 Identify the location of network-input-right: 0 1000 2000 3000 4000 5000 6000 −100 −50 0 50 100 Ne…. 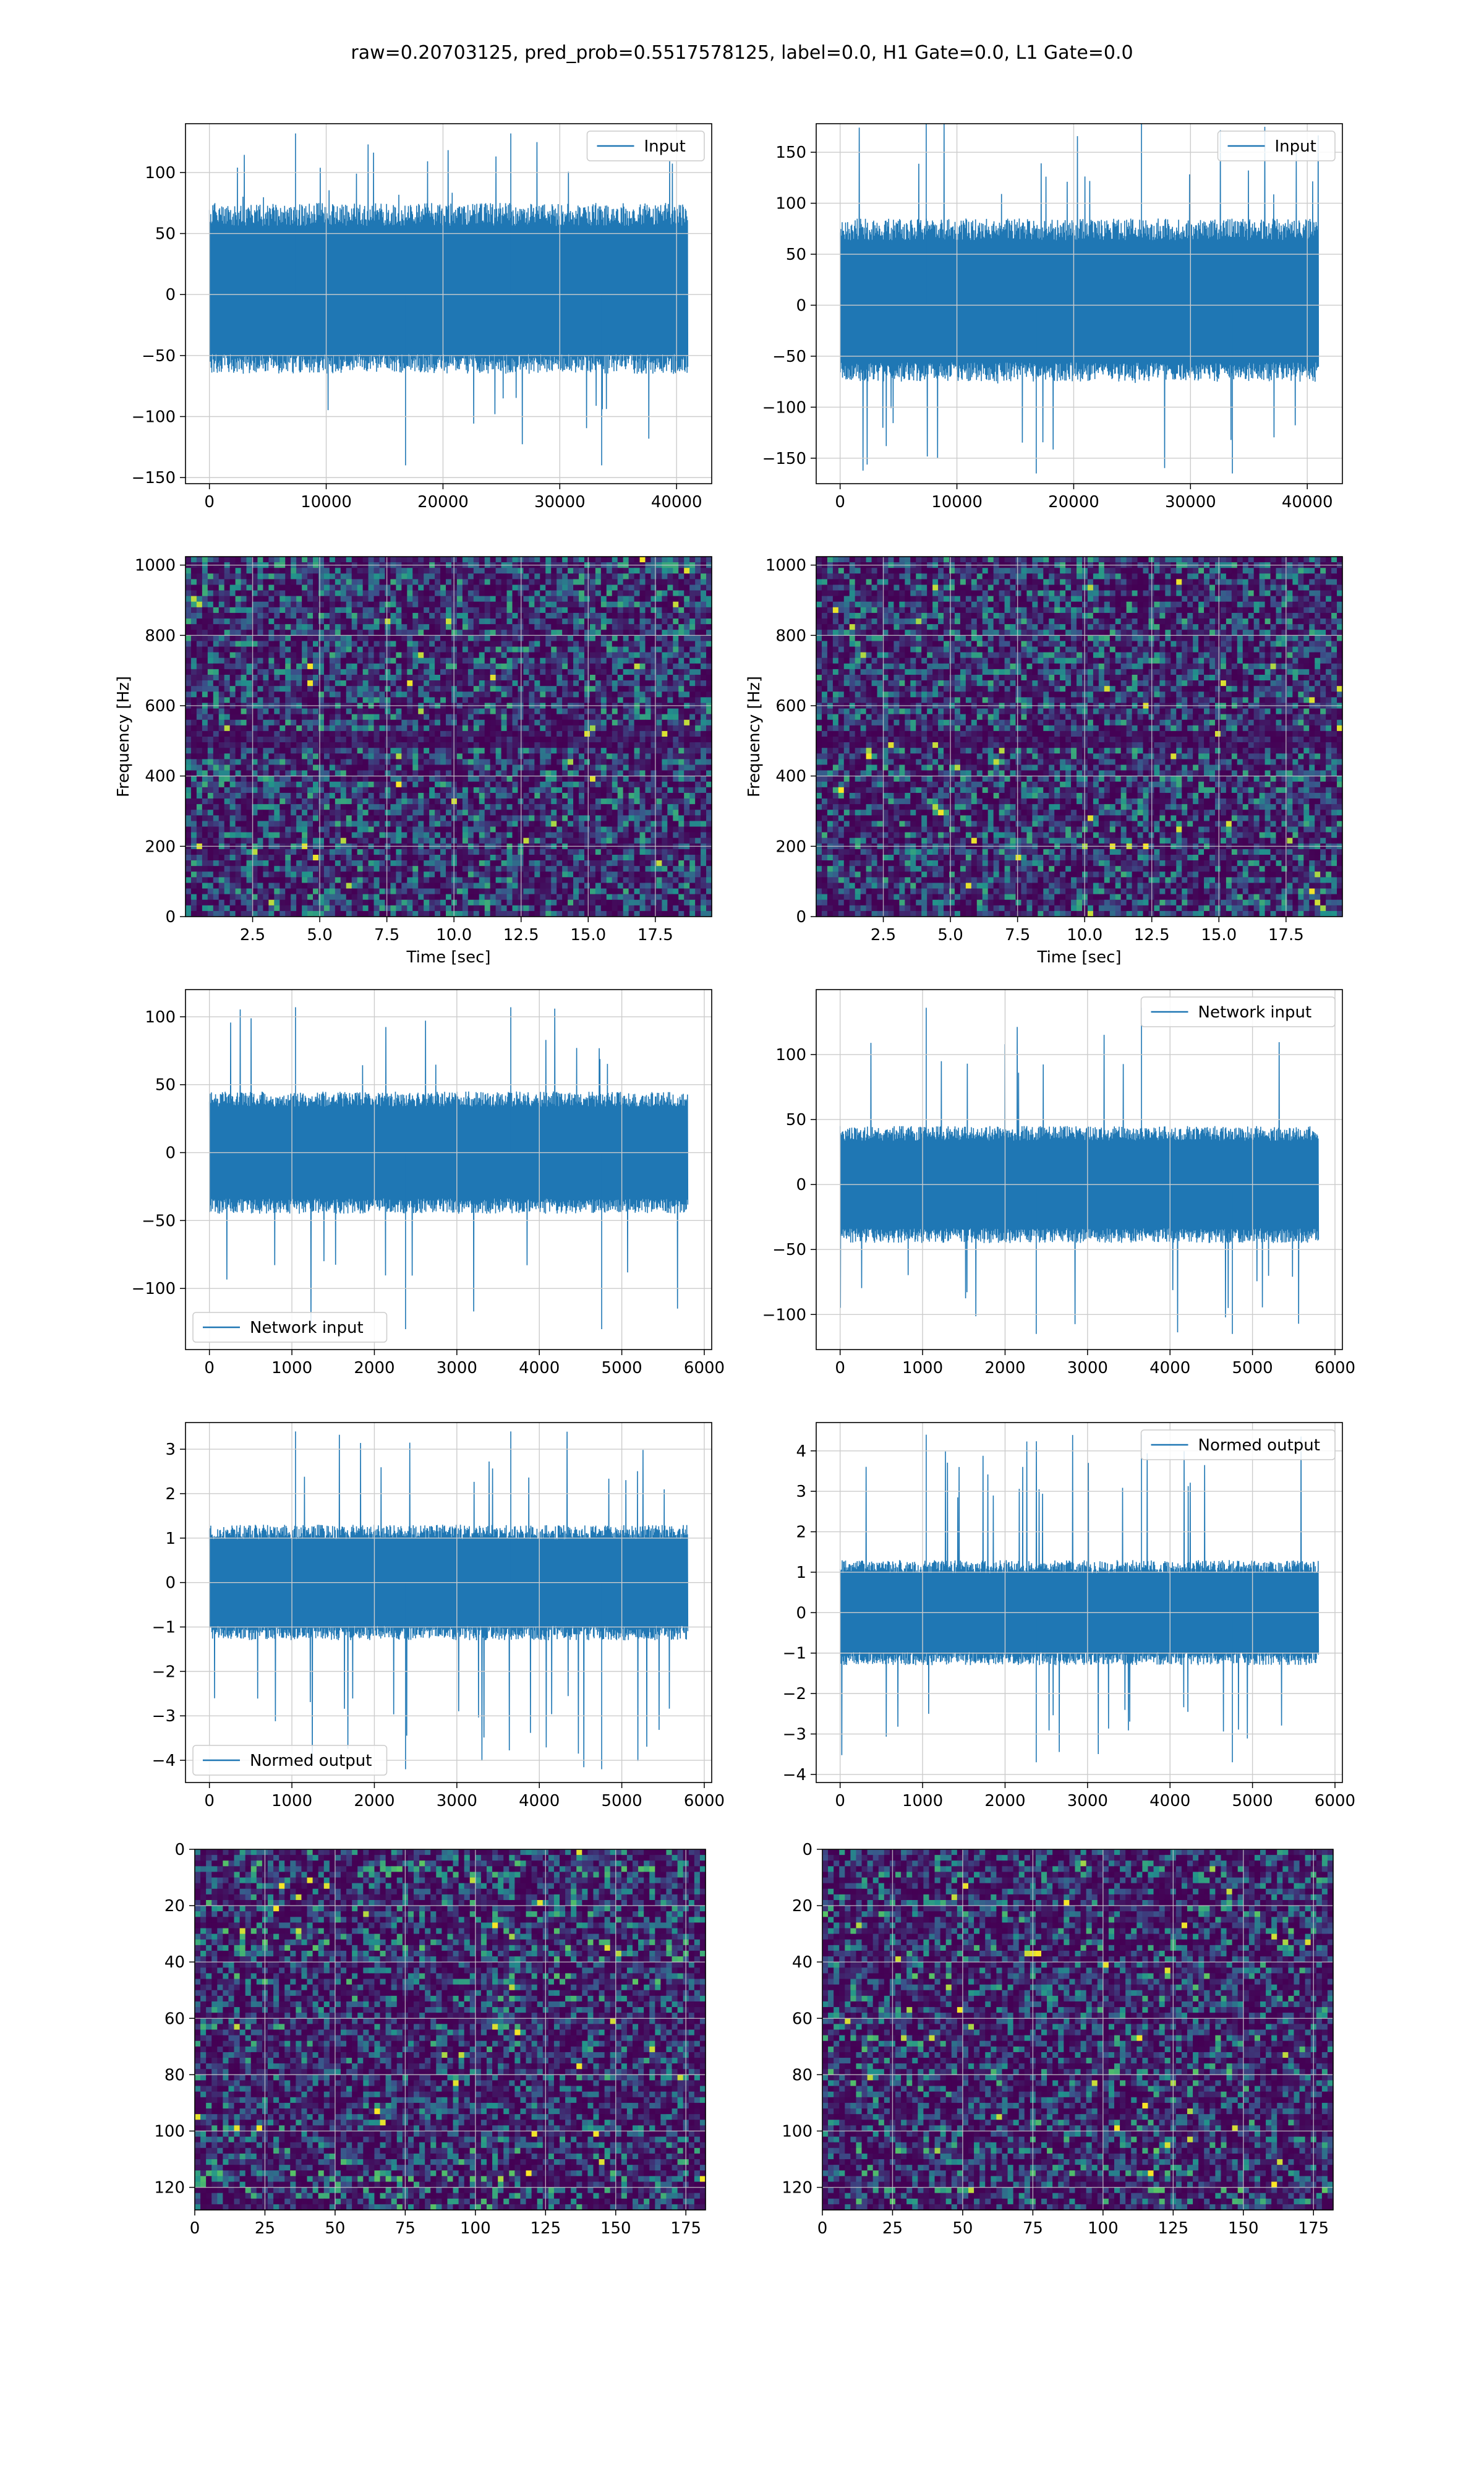
(1058, 1183).